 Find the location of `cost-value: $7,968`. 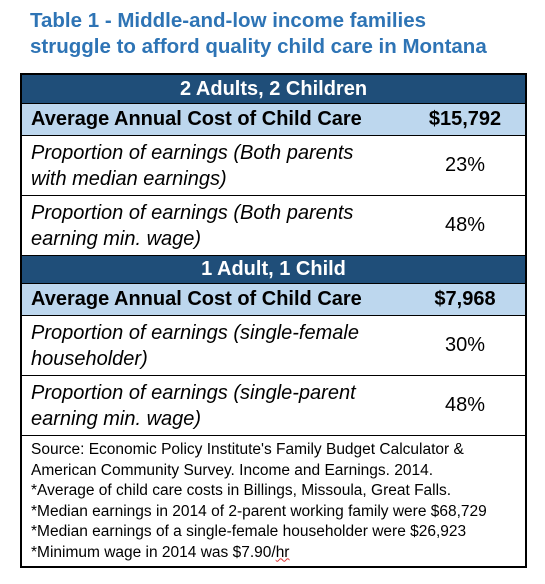

cost-value: $7,968 is located at coordinates (465, 299).